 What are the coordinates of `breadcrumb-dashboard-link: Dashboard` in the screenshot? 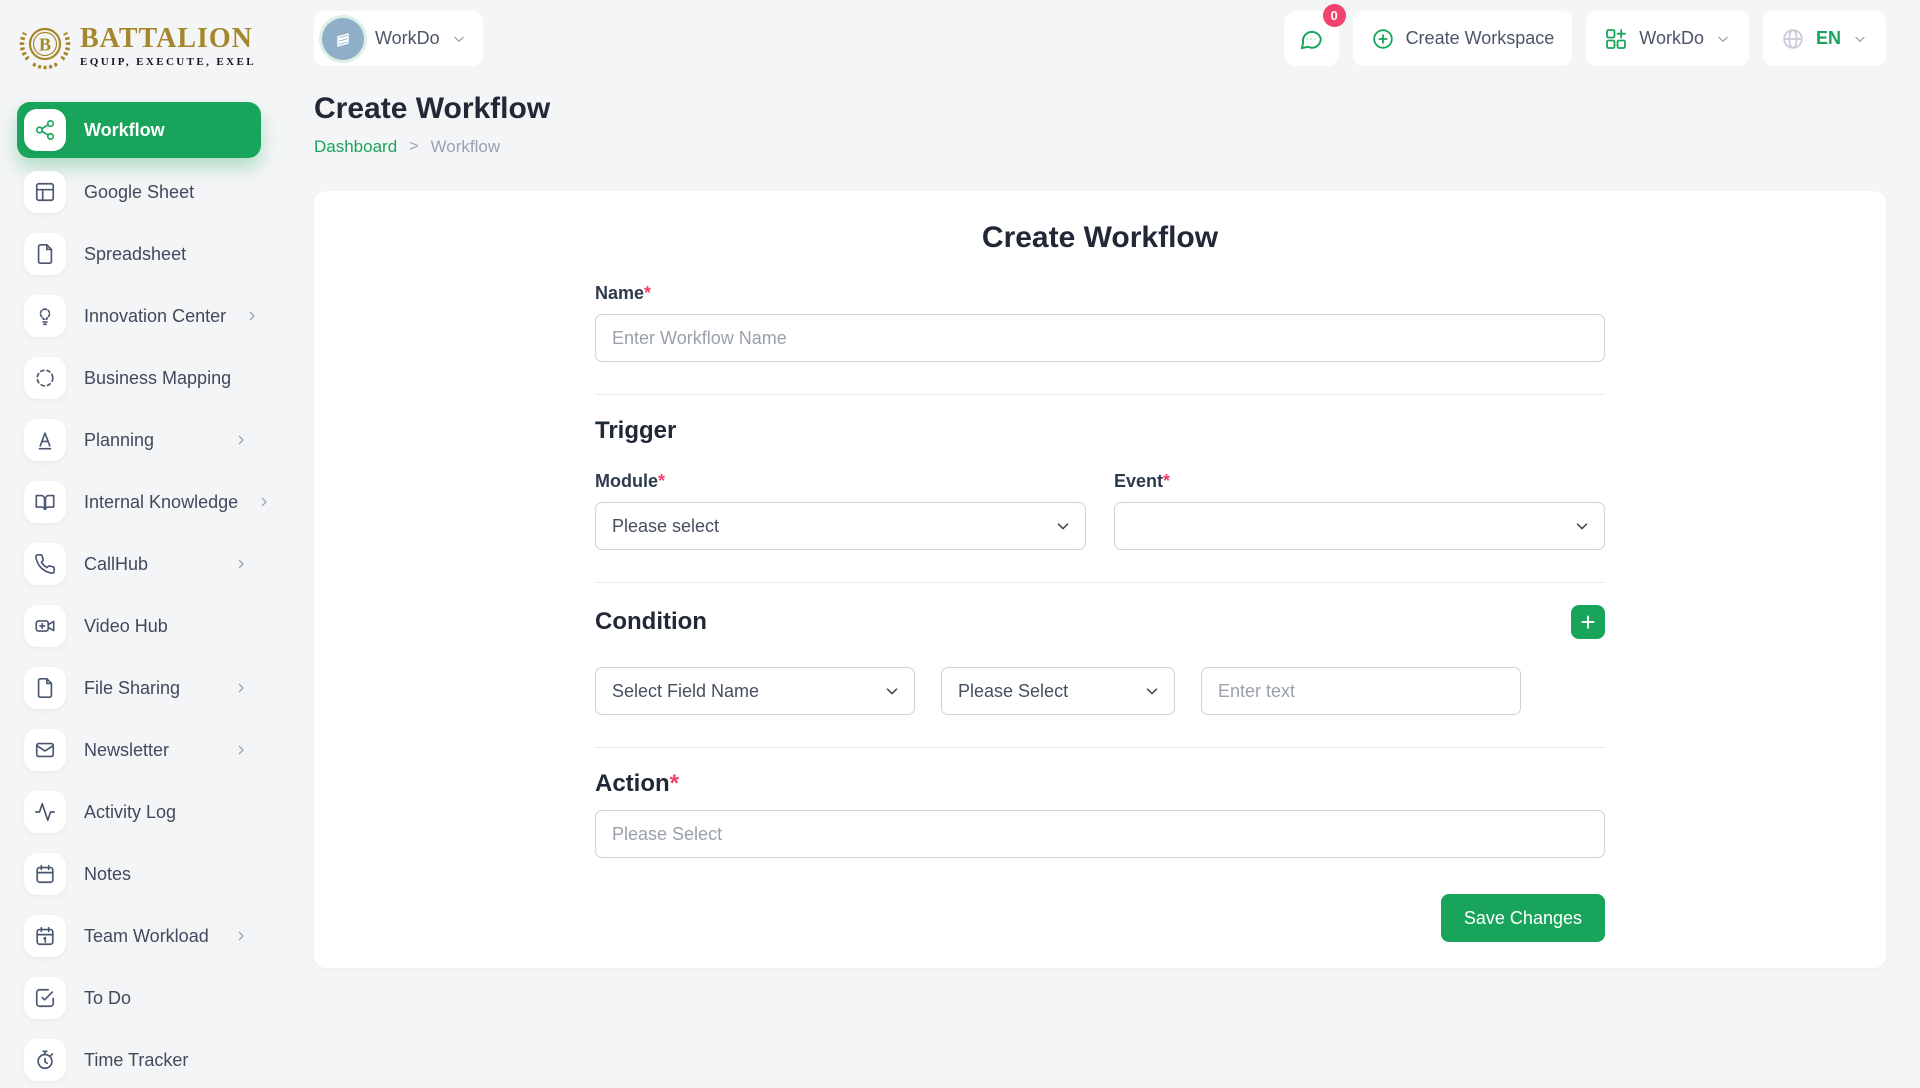 It's located at (356, 146).